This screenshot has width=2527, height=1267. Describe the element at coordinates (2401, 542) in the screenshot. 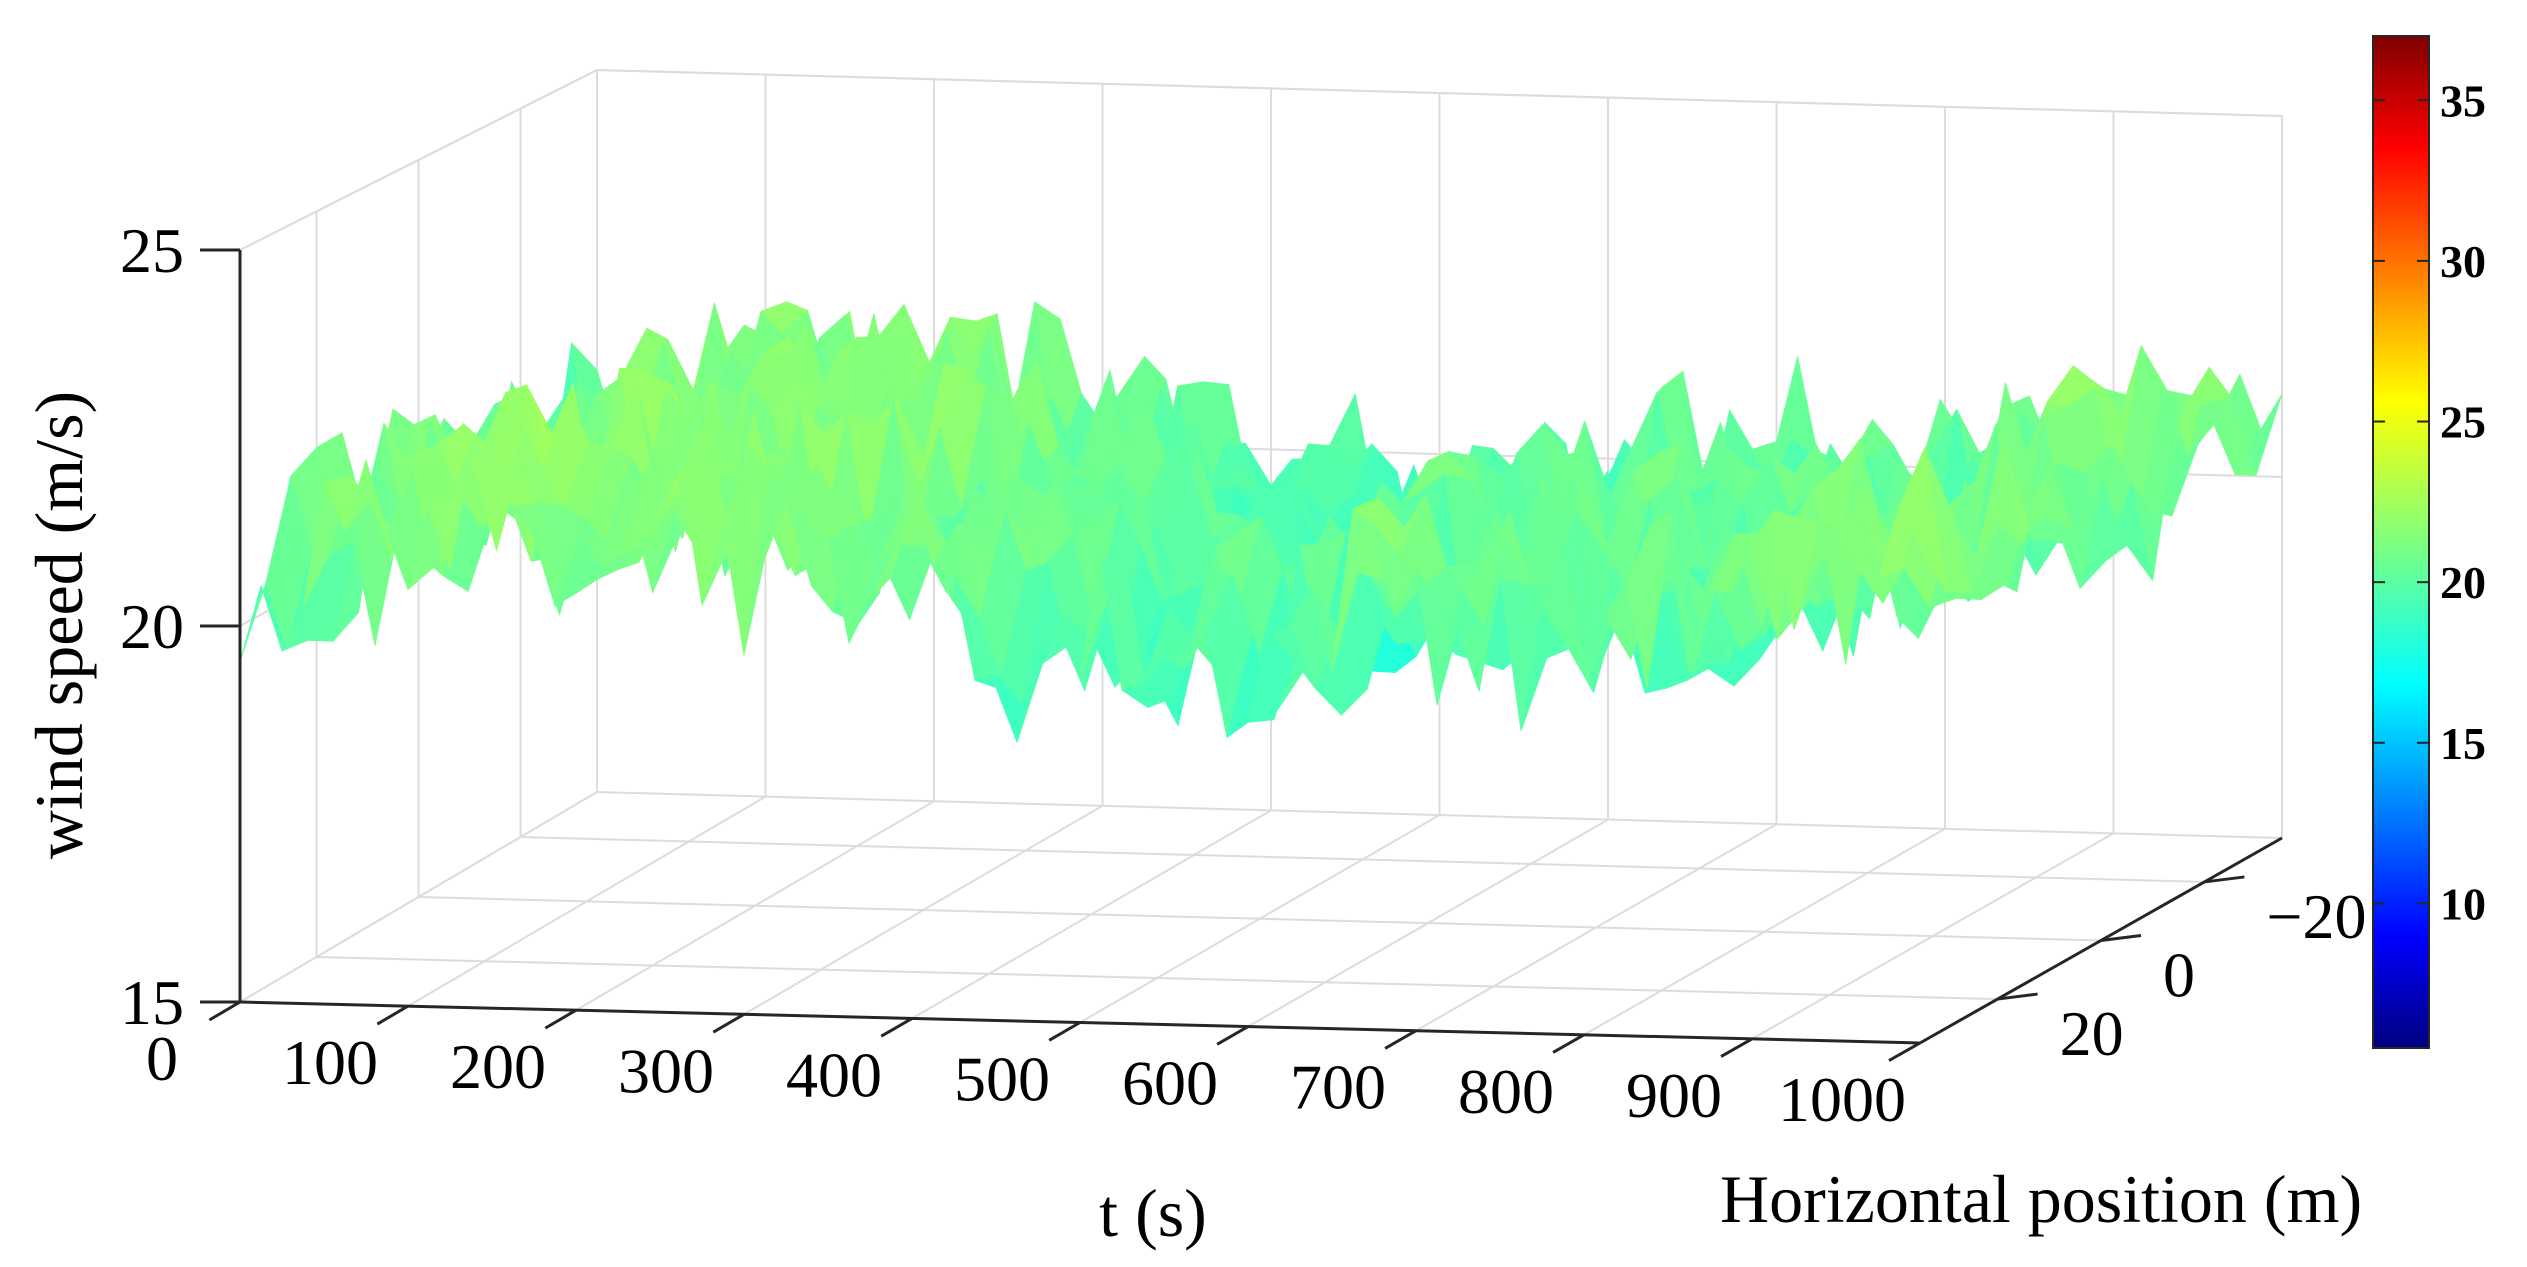

I see `colorbar-gradient` at that location.